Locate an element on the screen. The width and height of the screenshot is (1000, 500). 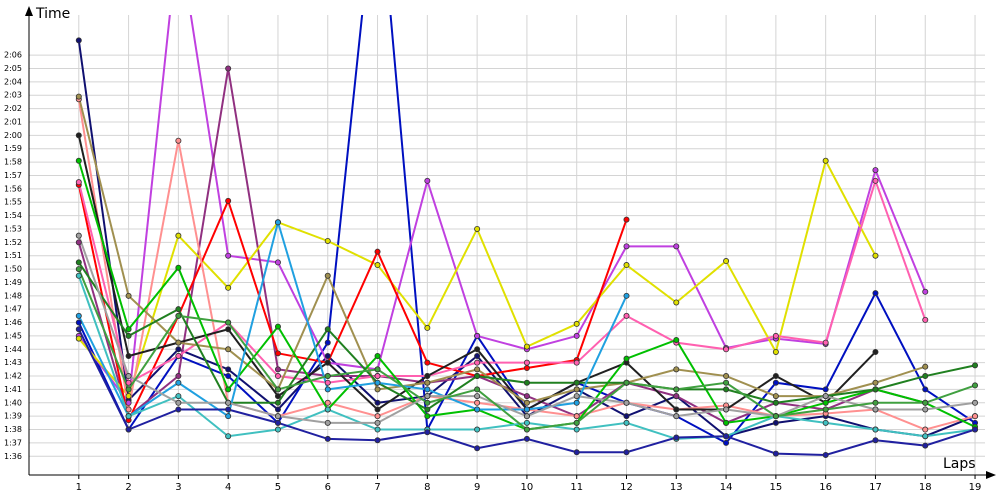
y-tick-label: 1:56 is located at coordinates (13, 188).